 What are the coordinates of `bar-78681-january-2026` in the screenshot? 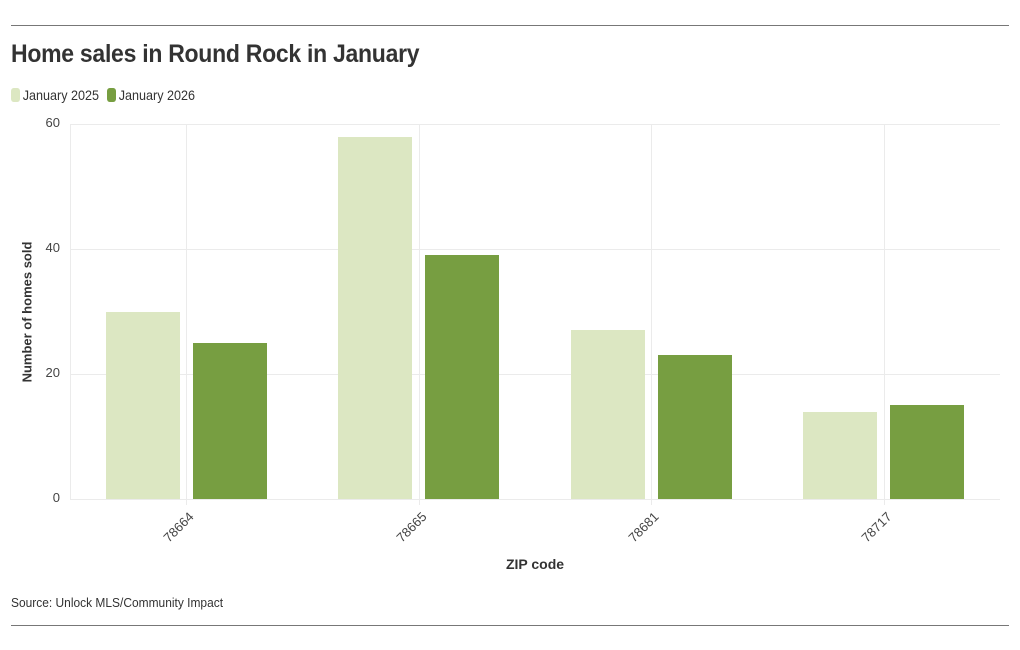 It's located at (694, 427).